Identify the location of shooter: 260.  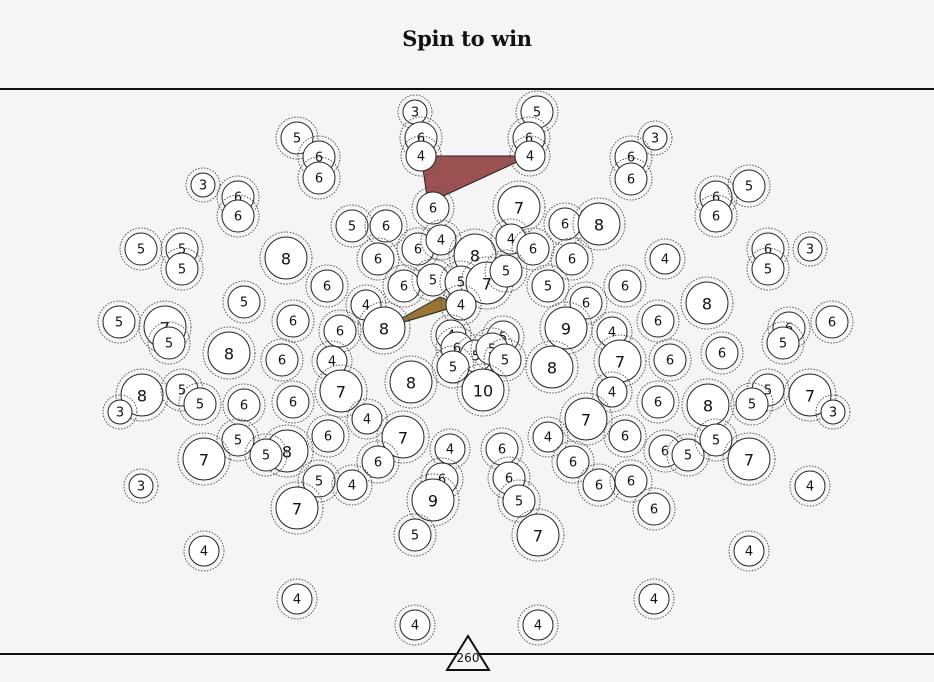
(468, 652).